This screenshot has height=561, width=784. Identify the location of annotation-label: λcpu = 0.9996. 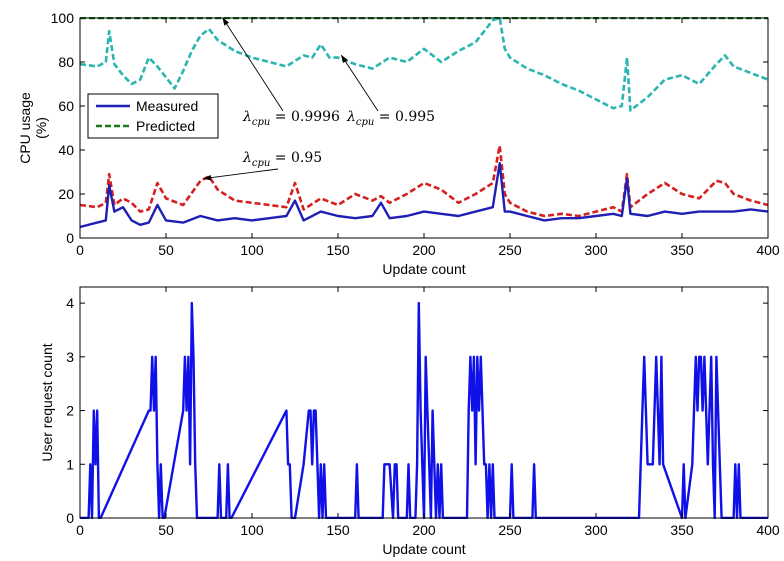
(291, 118).